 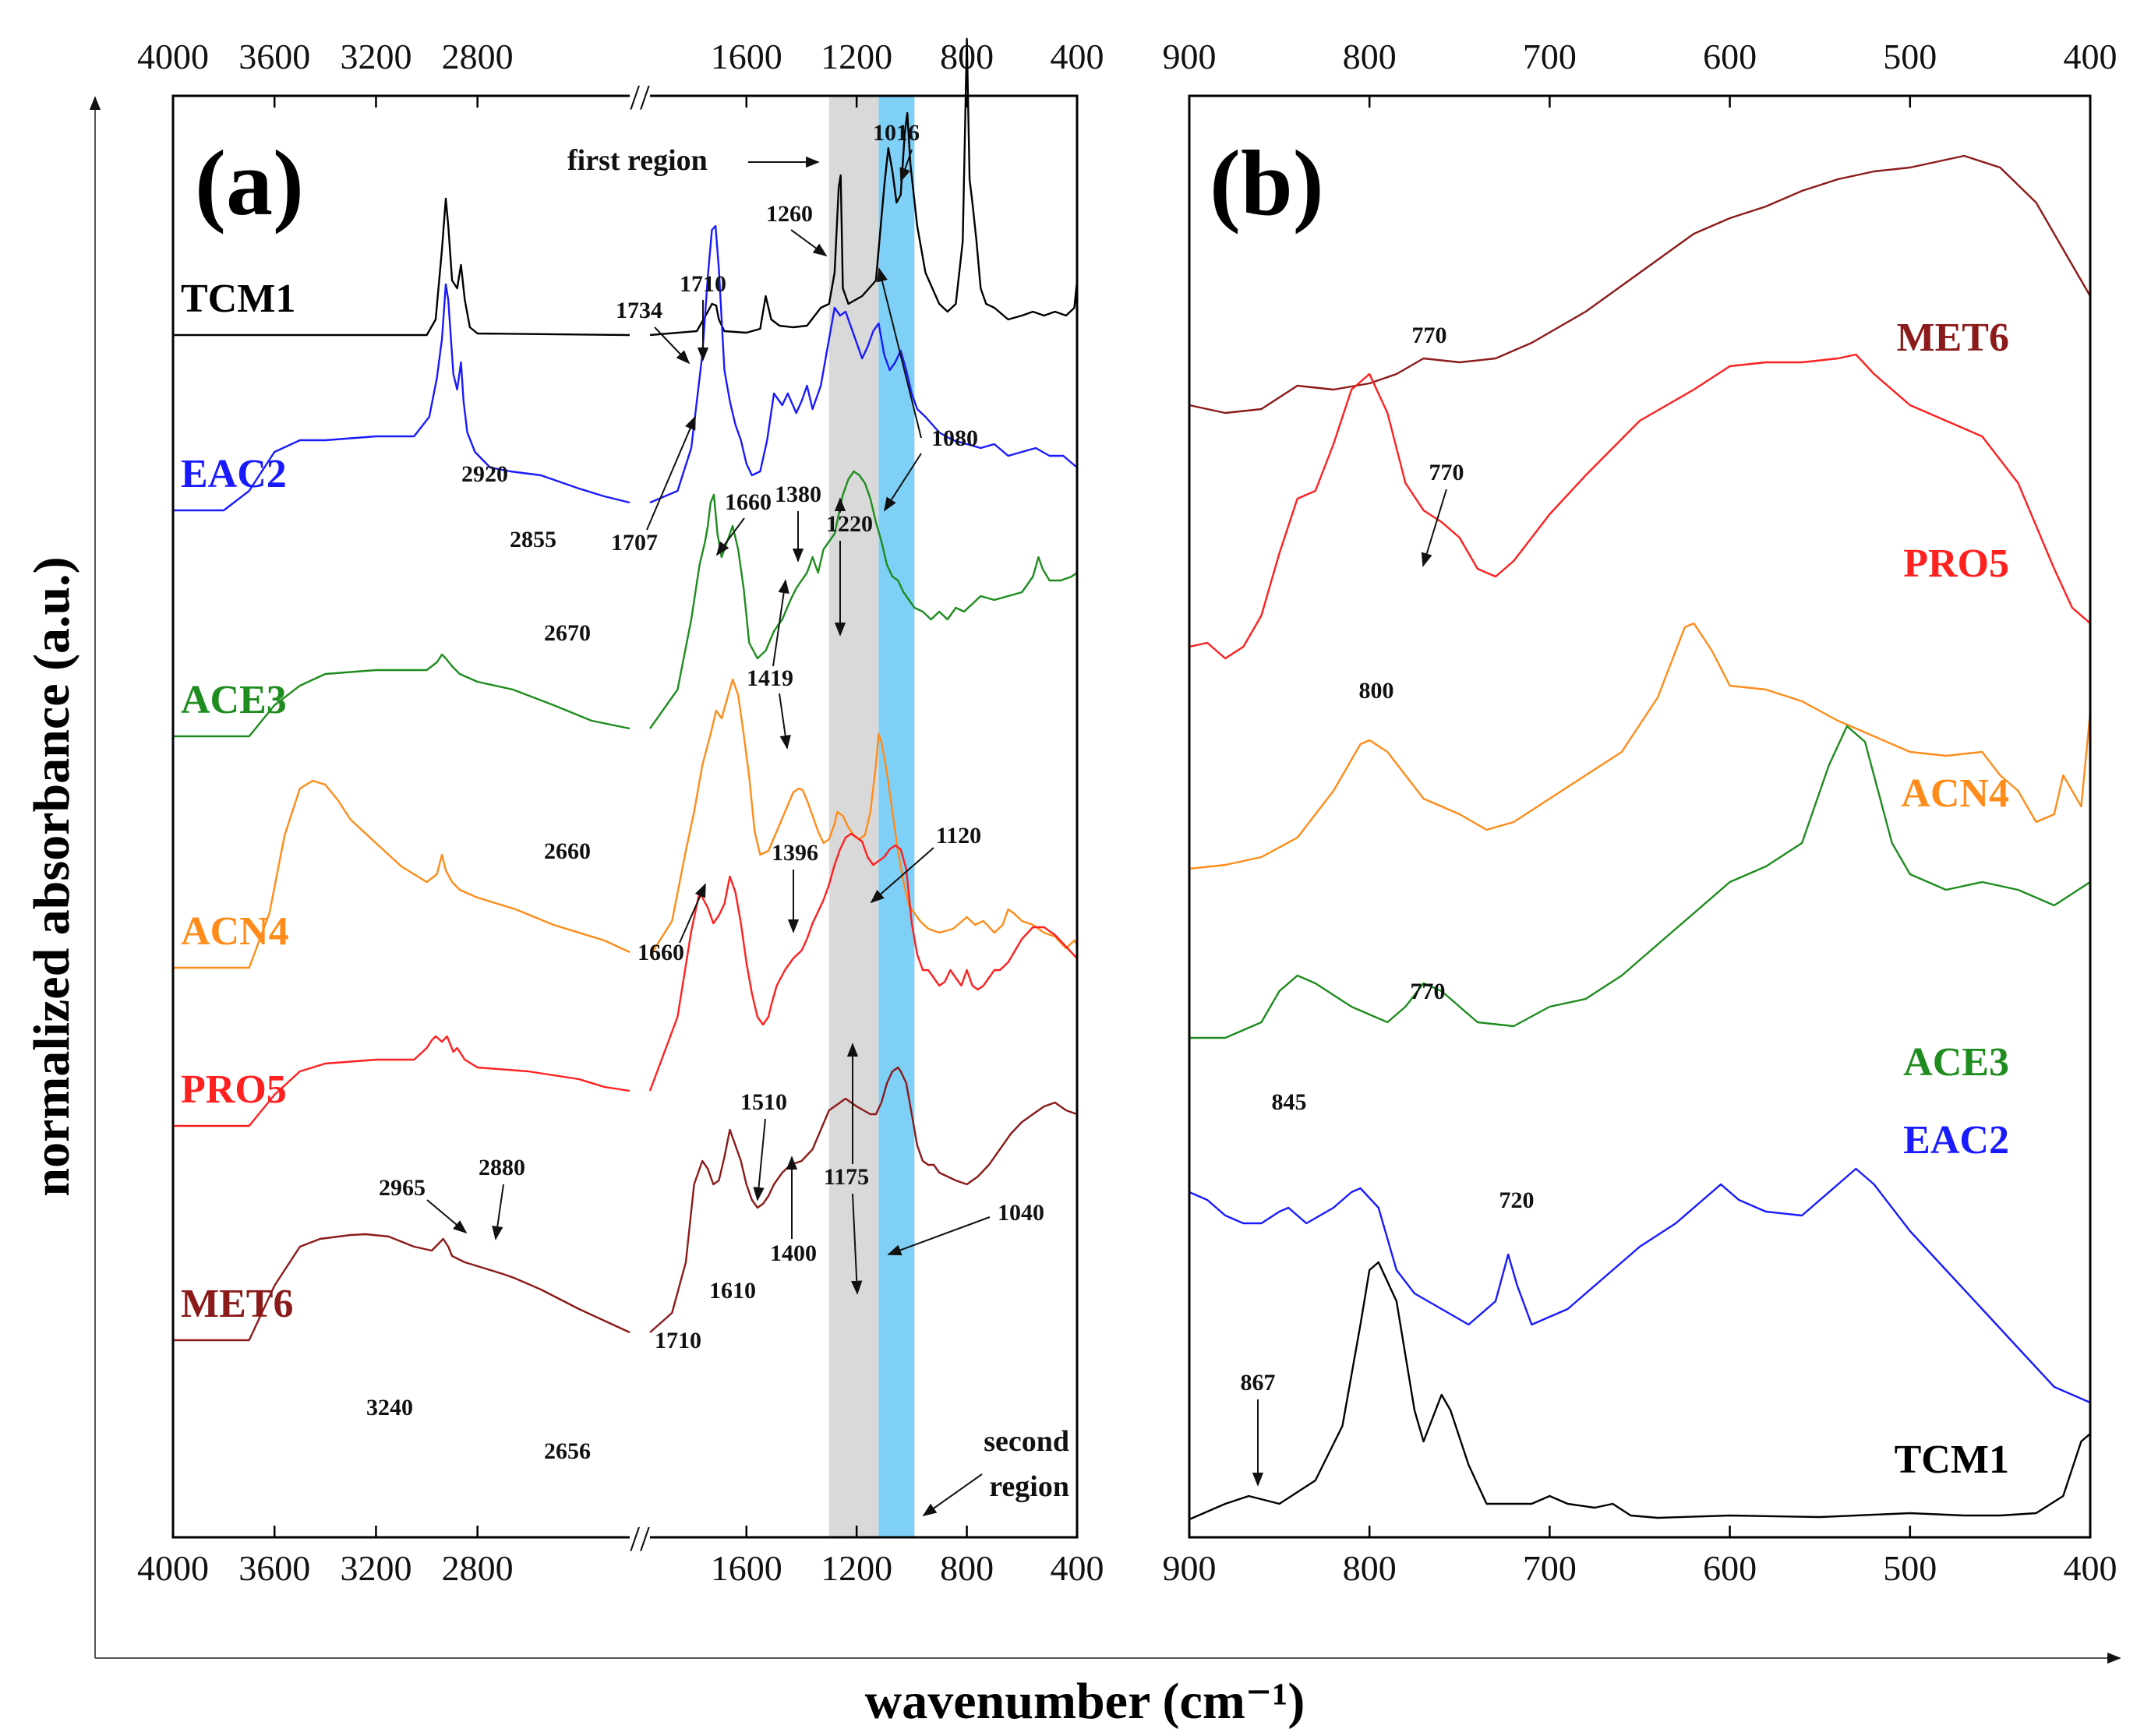 What do you see at coordinates (1434, 528) in the screenshot?
I see `ann-770-pro5-arrow` at bounding box center [1434, 528].